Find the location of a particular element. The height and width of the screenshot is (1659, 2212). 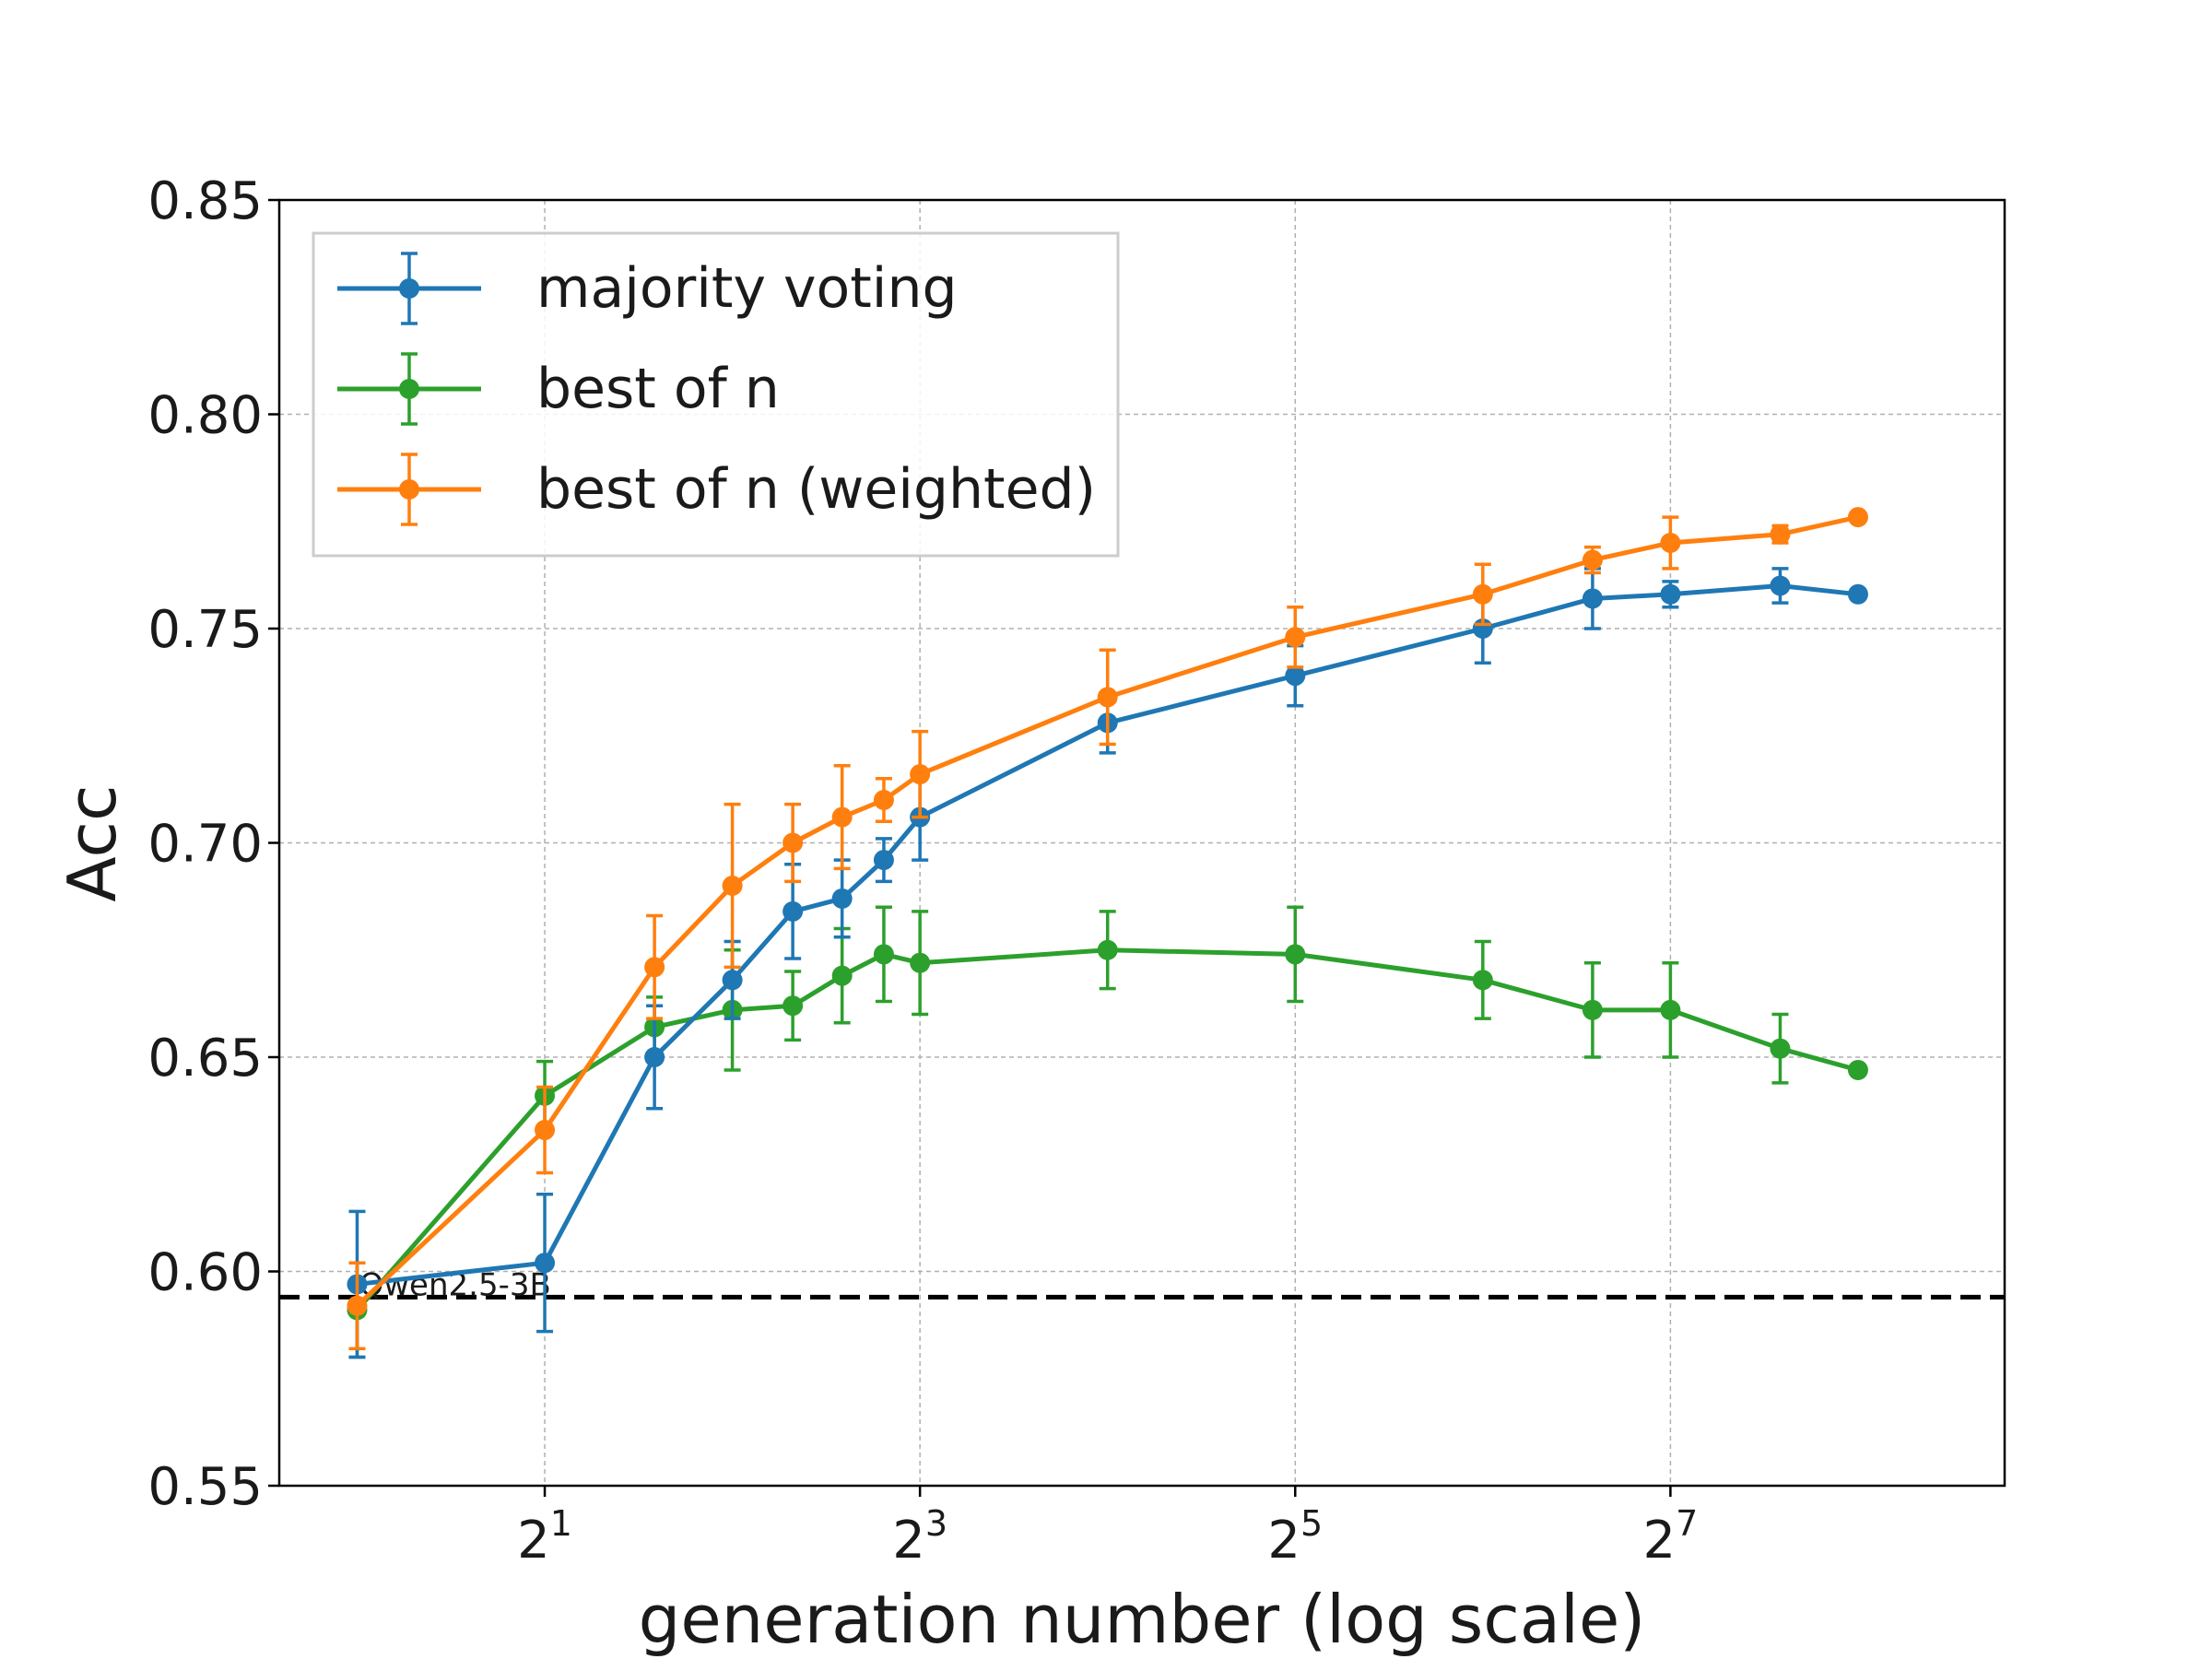

y-tick-label: 0.65 is located at coordinates (205, 1058).